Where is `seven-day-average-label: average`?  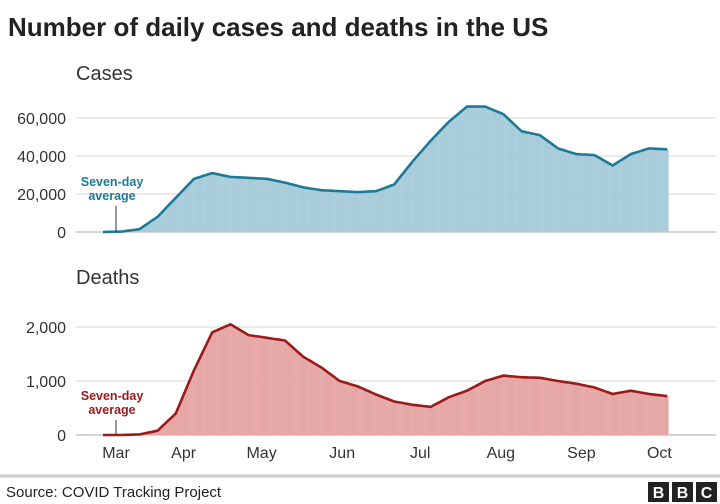 seven-day-average-label: average is located at coordinates (111, 196).